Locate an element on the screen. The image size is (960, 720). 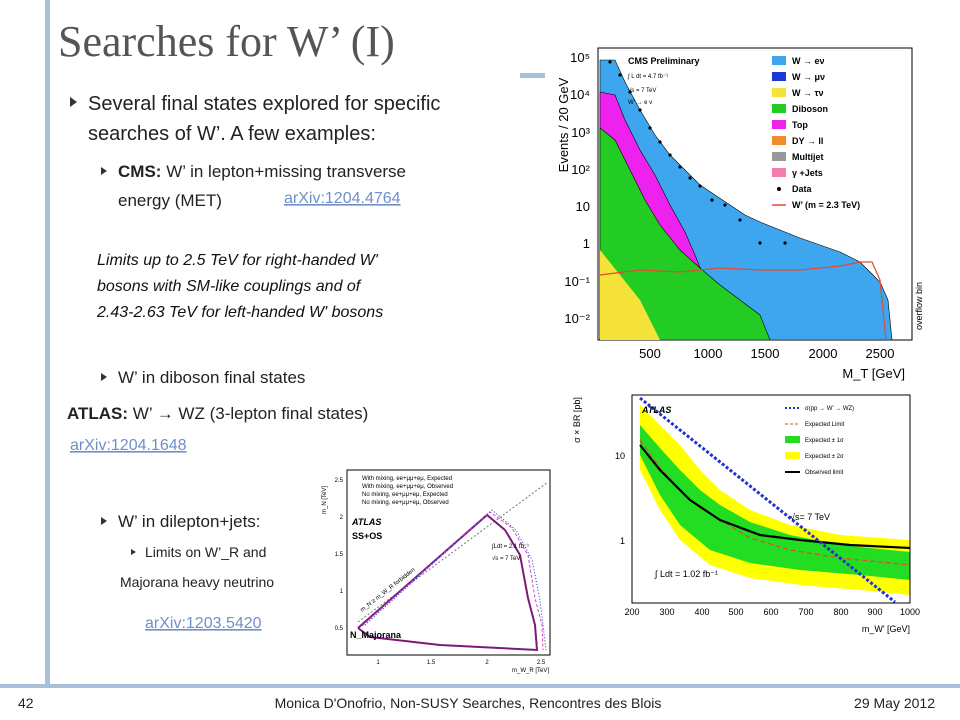
observed-line is located at coordinates (775, 497).